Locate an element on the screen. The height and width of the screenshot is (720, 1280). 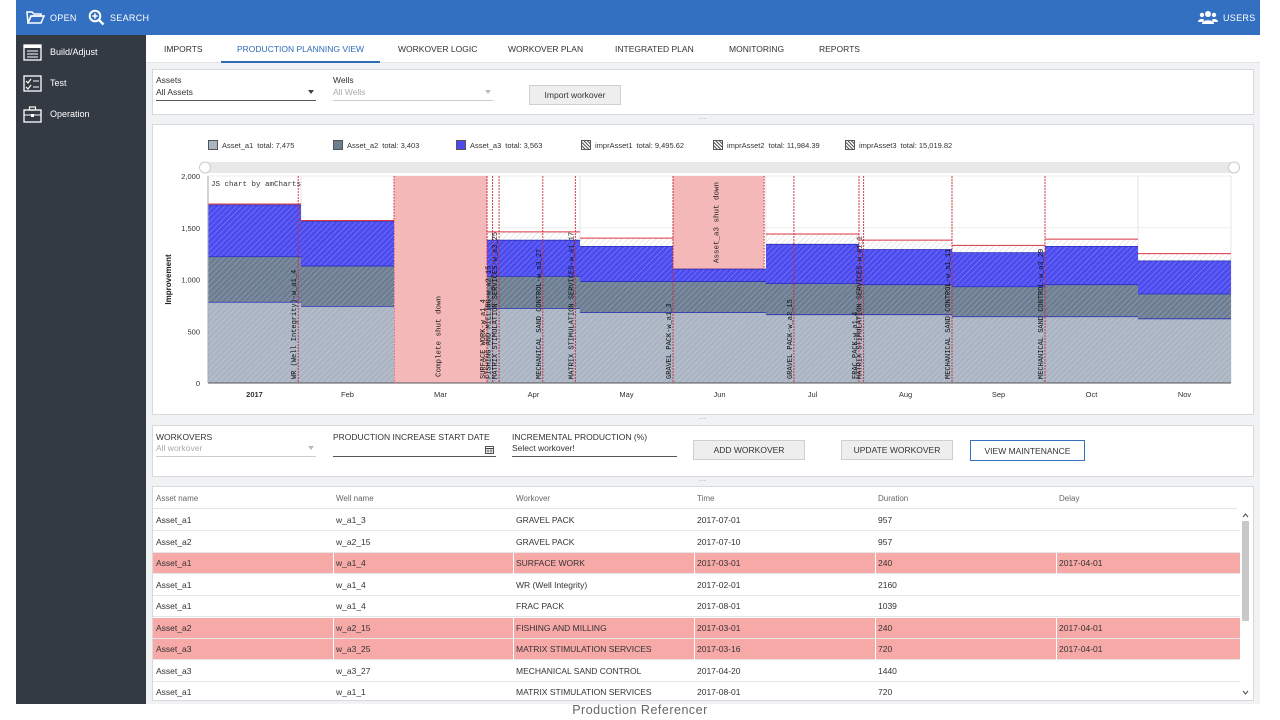
checklist-icon is located at coordinates (32, 83).